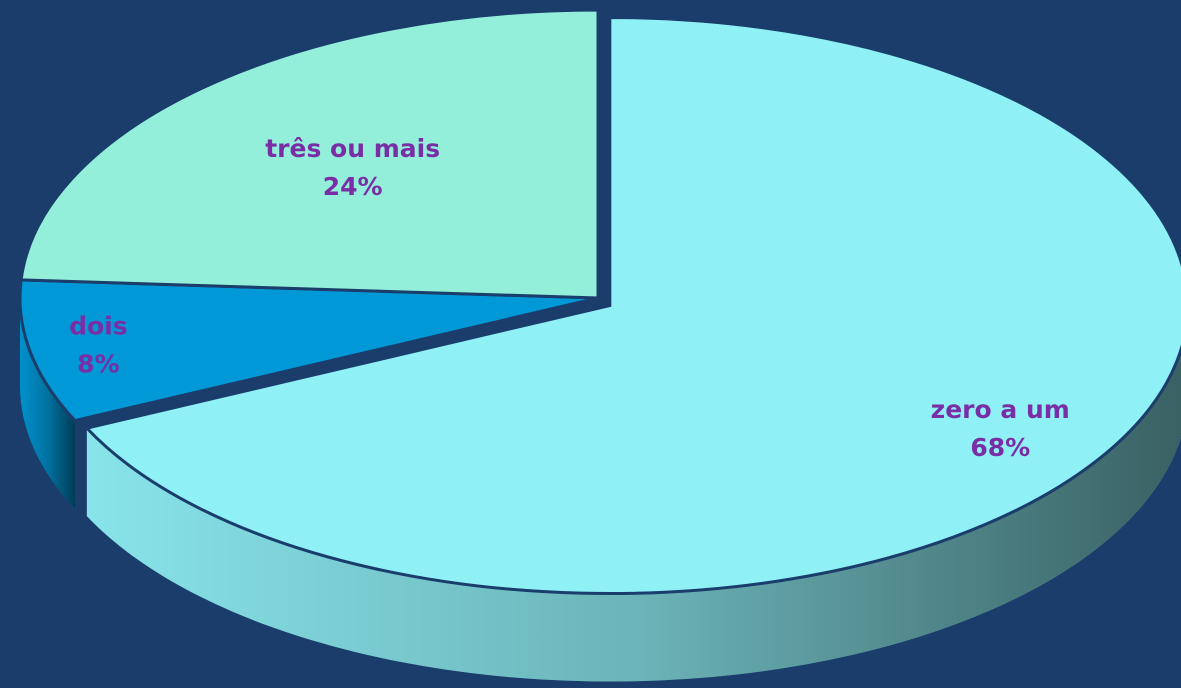 This screenshot has height=688, width=1181. I want to click on slice-label: dois, so click(98, 325).